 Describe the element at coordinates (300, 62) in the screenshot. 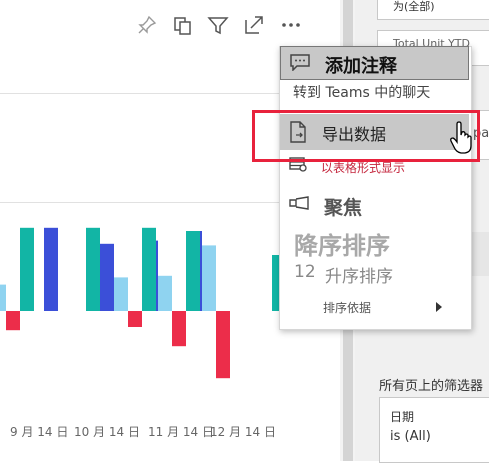

I see `comment-icon` at that location.